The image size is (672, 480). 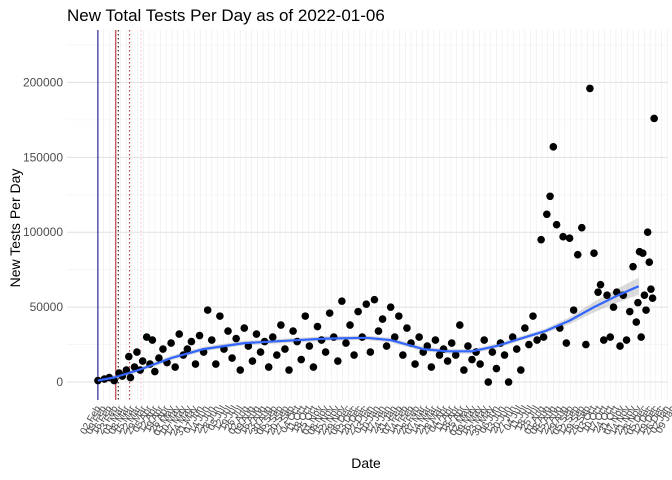 What do you see at coordinates (15, 228) in the screenshot?
I see `y-axis-title: New Tests Per Day` at bounding box center [15, 228].